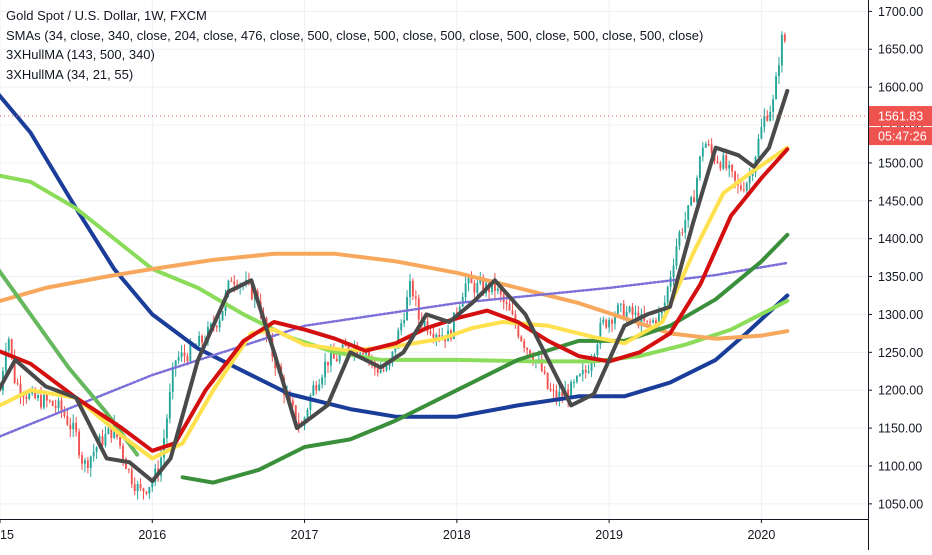  I want to click on legend-entry-hull-1: 3XHullMA (143, 500, 340), so click(80, 54).